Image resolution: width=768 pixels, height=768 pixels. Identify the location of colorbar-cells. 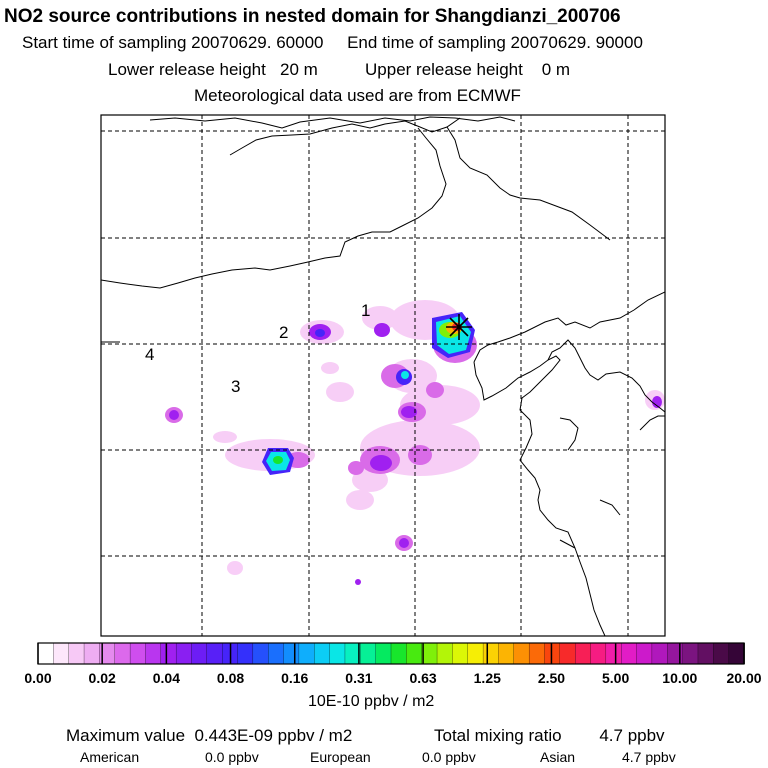
(391, 653).